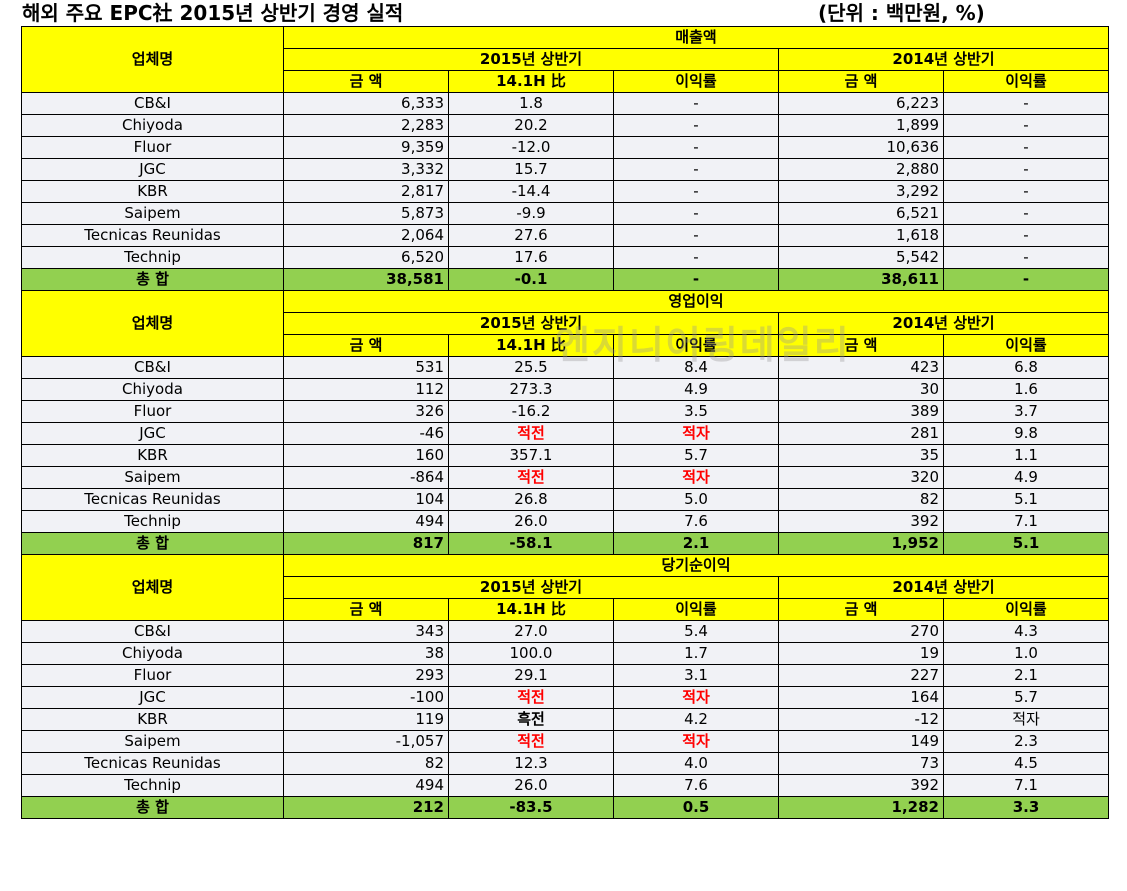 This screenshot has width=1127, height=891. I want to click on margin-2014-header: 이익률, so click(1026, 345).